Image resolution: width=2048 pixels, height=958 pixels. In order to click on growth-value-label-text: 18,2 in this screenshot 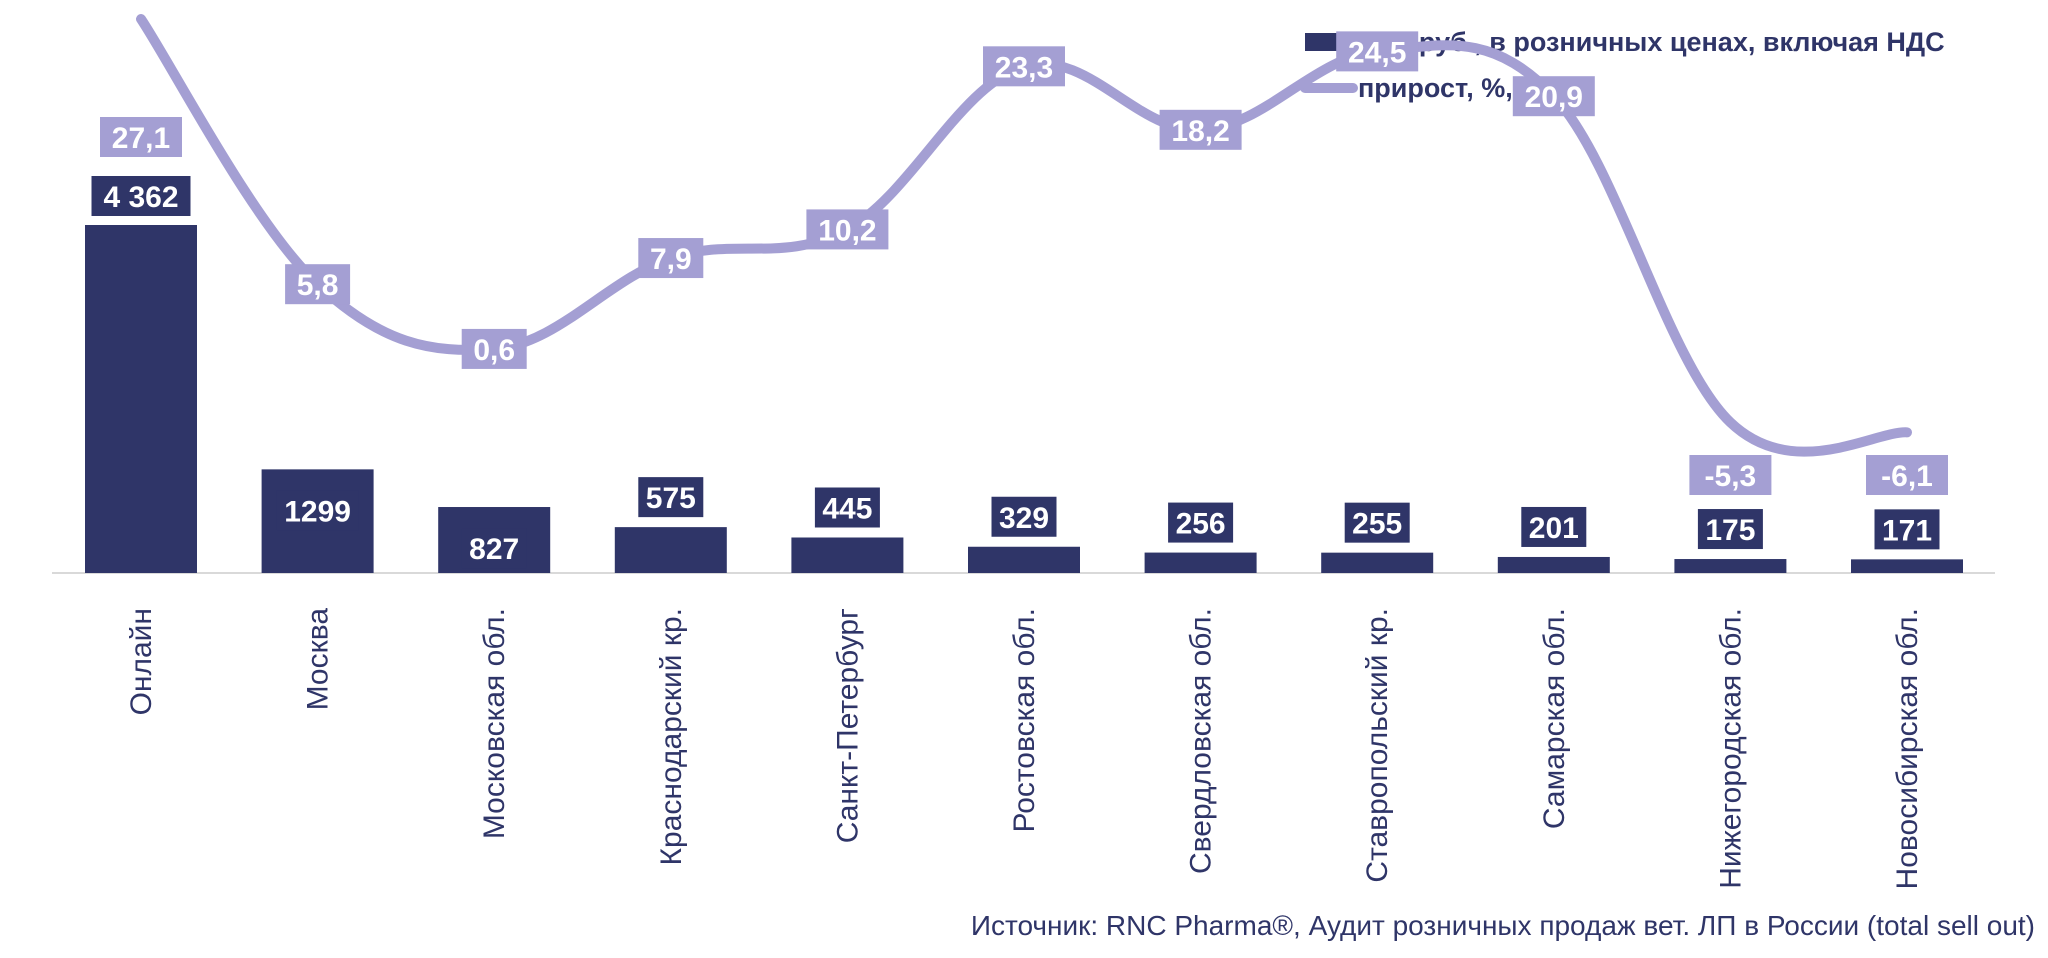, I will do `click(1200, 131)`.